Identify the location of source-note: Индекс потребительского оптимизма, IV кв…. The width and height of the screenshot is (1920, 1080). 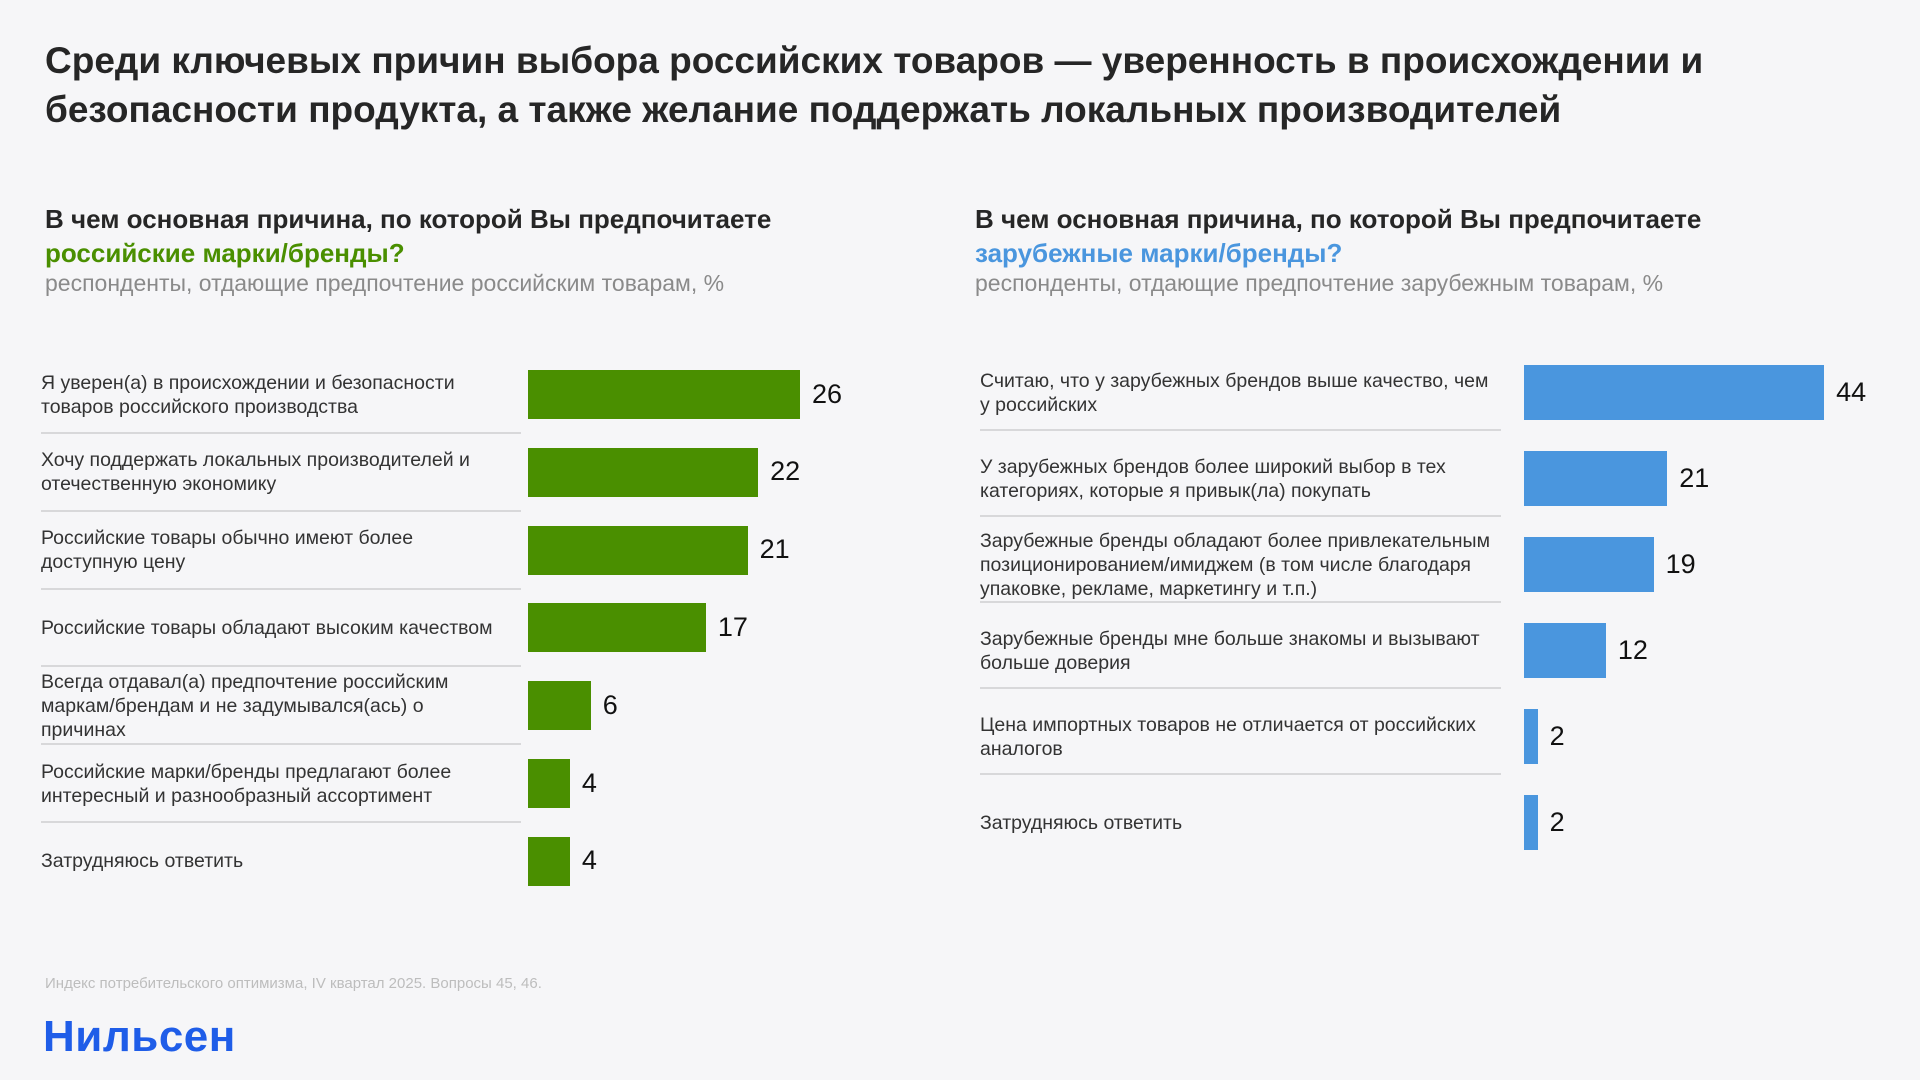
(293, 983).